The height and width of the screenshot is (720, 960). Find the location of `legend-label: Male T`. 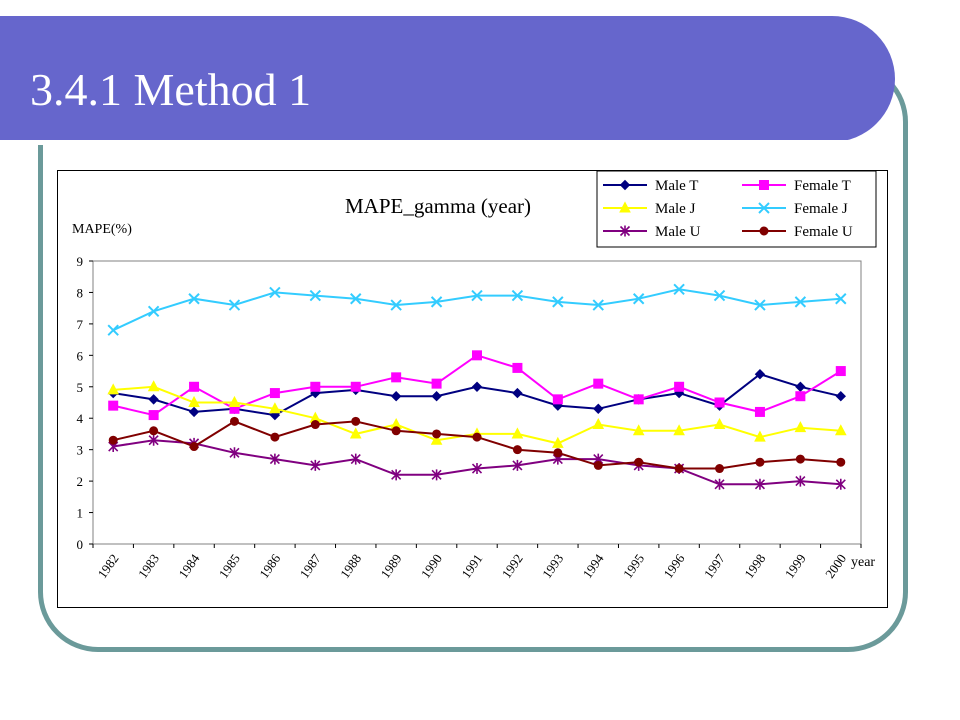

legend-label: Male T is located at coordinates (676, 186).